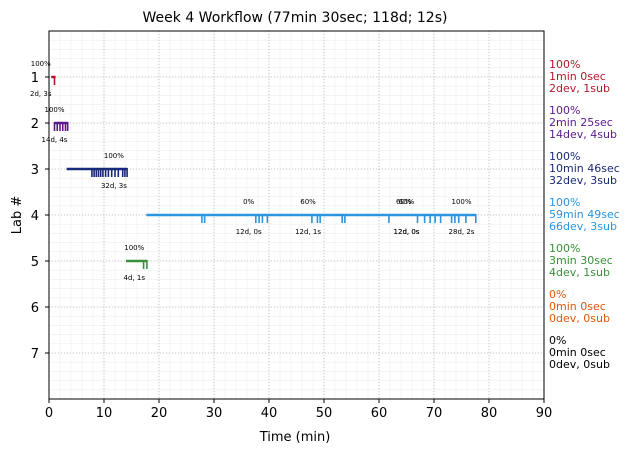 This screenshot has width=630, height=453. I want to click on x-tick-label: 70, so click(434, 413).